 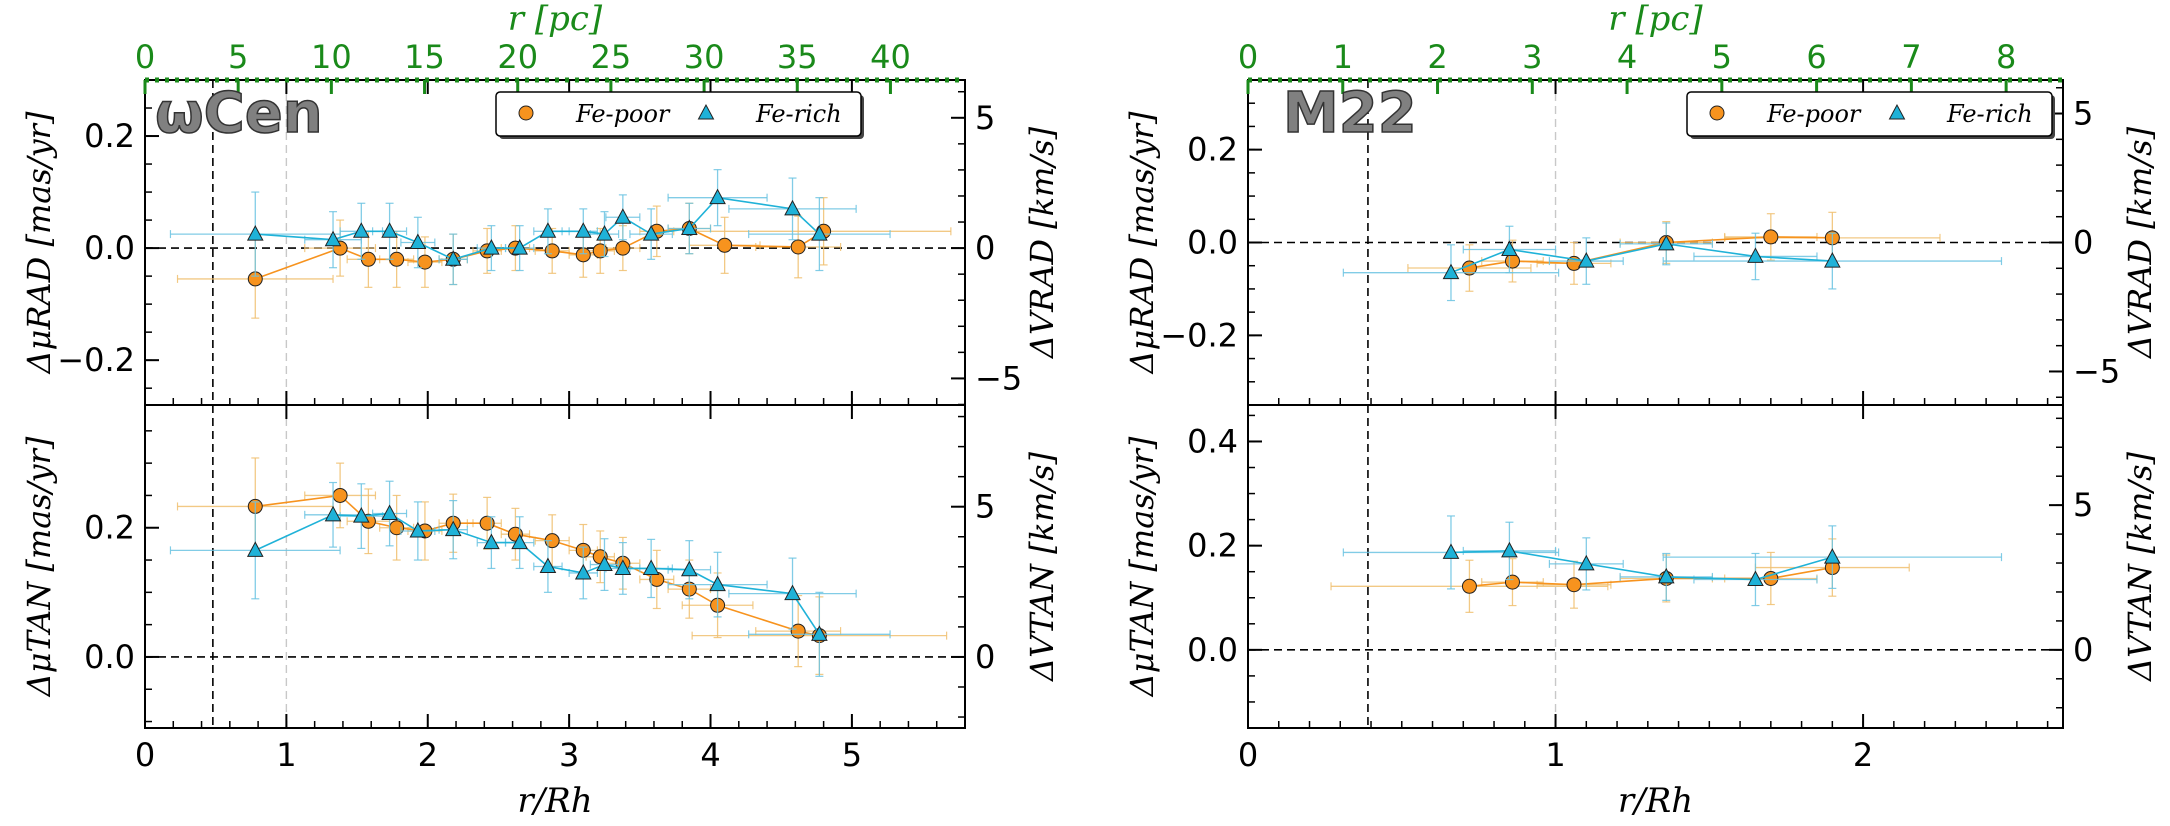 What do you see at coordinates (1199, 335) in the screenshot?
I see `y-tick-label: −0.2` at bounding box center [1199, 335].